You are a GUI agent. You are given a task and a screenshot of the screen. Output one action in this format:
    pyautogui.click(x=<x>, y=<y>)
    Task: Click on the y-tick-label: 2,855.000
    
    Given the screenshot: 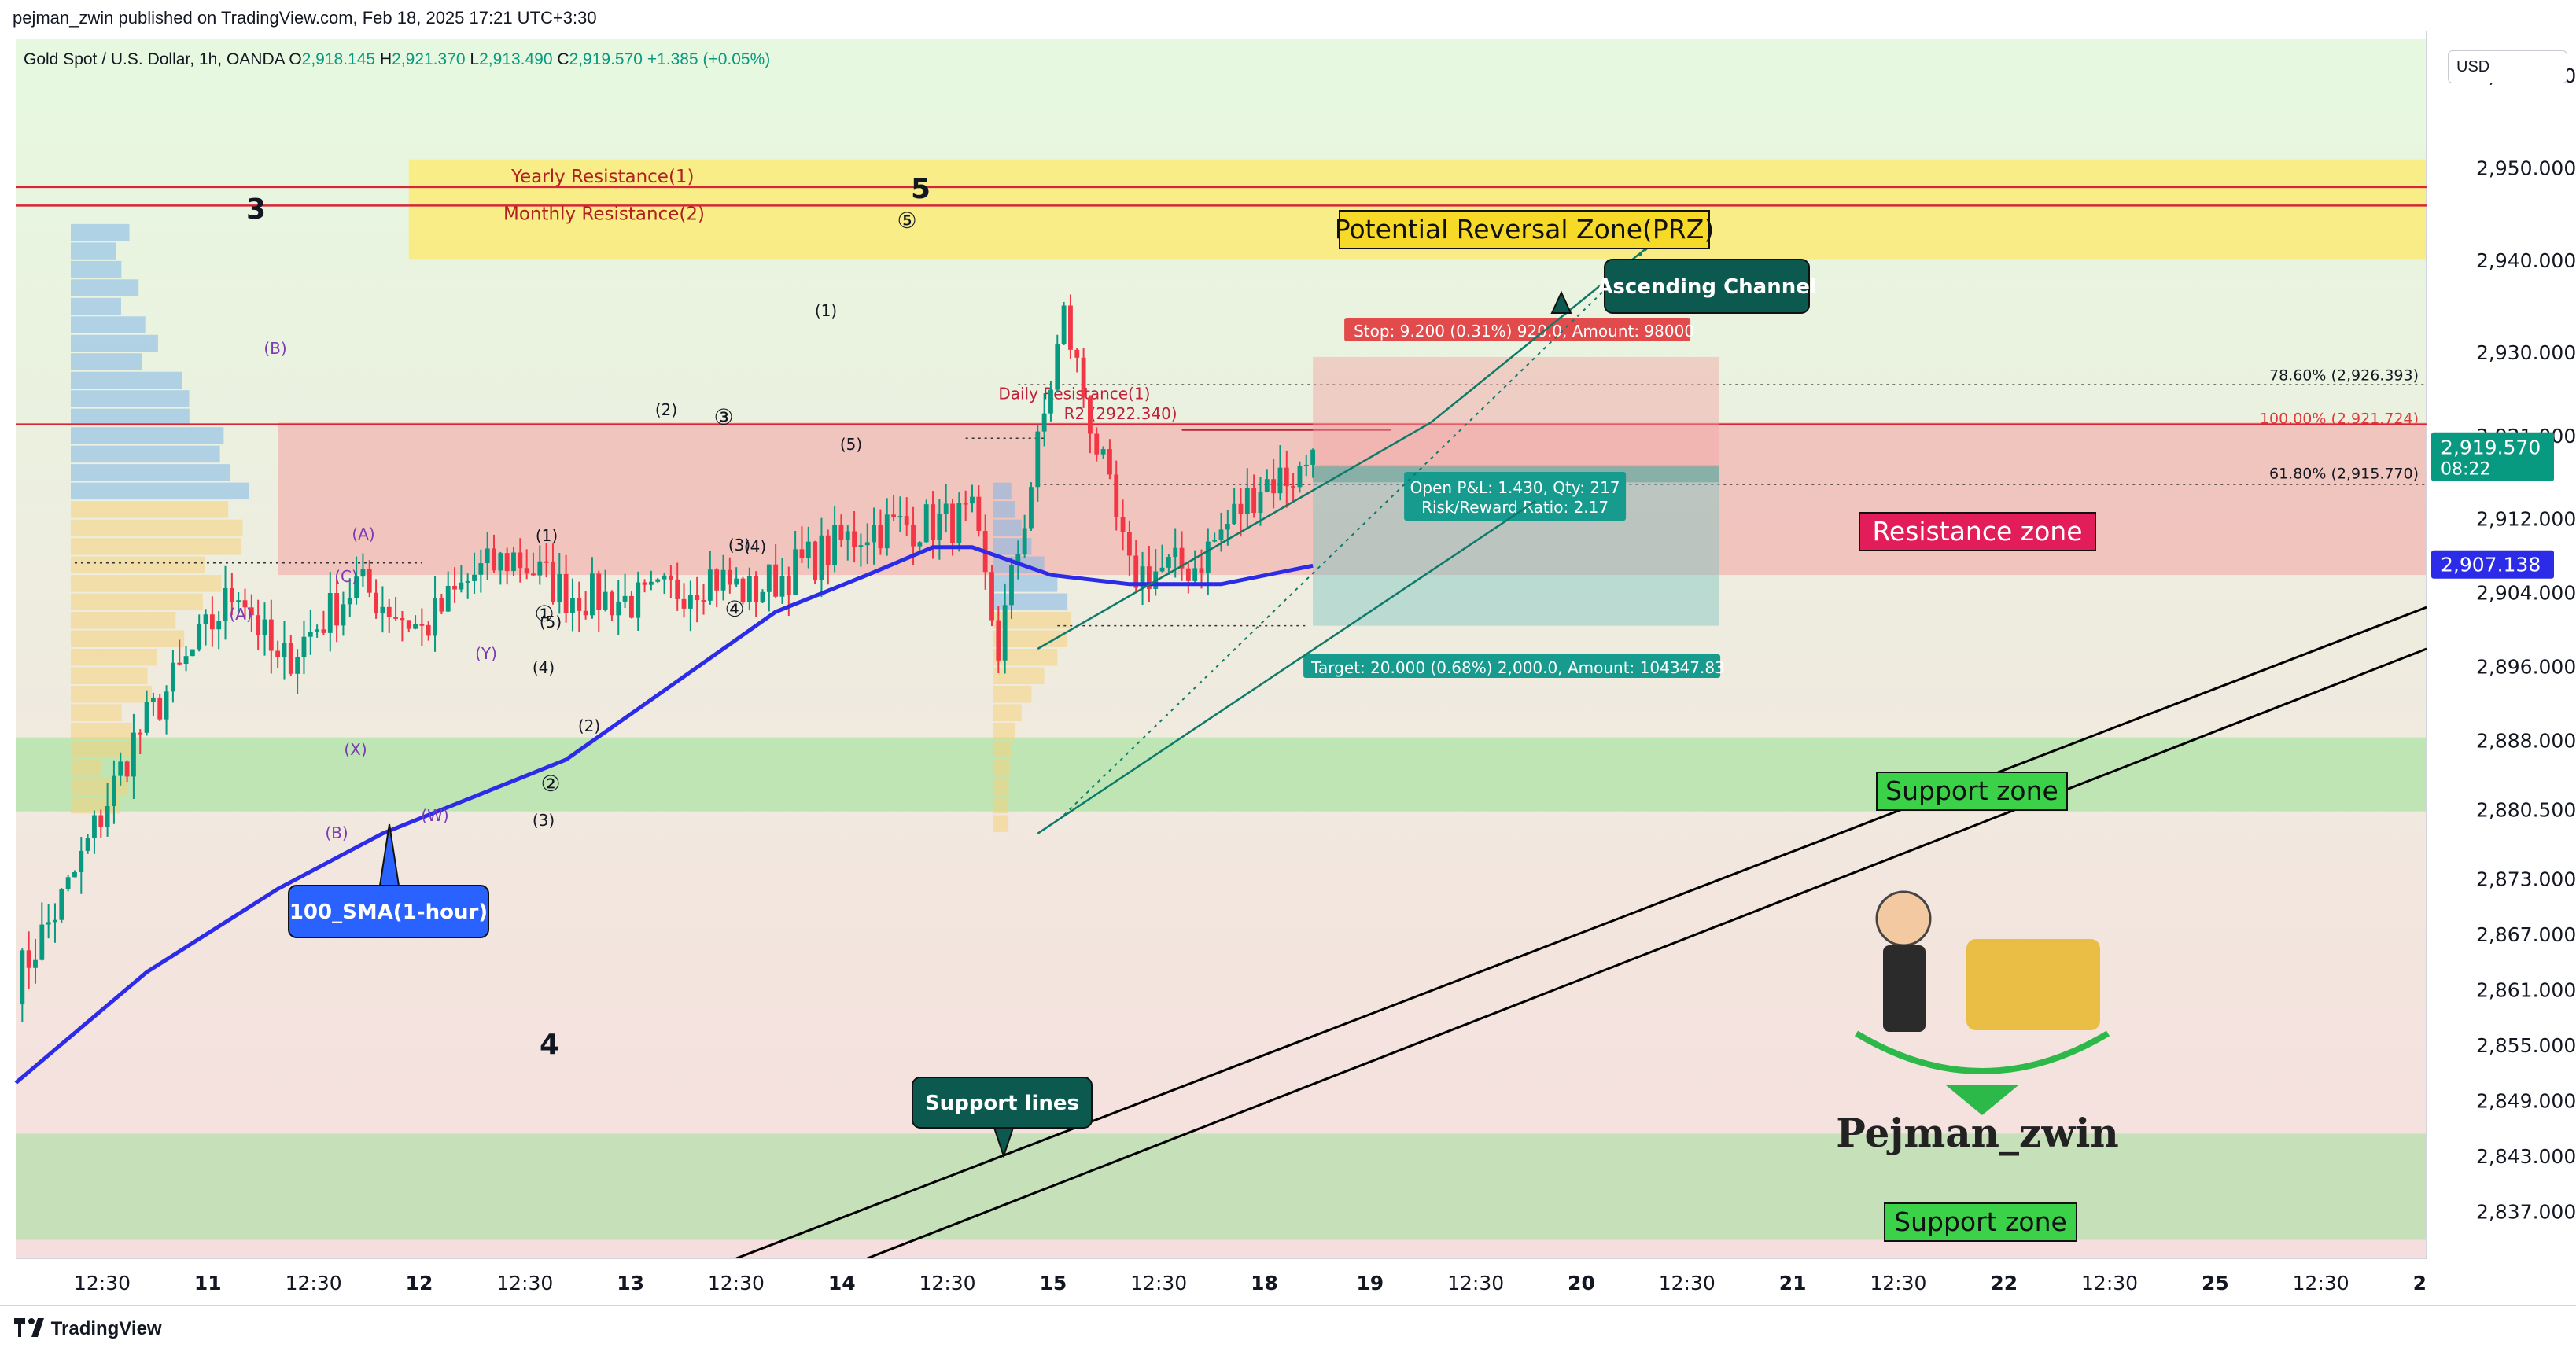 What is the action you would take?
    pyautogui.click(x=2526, y=1045)
    